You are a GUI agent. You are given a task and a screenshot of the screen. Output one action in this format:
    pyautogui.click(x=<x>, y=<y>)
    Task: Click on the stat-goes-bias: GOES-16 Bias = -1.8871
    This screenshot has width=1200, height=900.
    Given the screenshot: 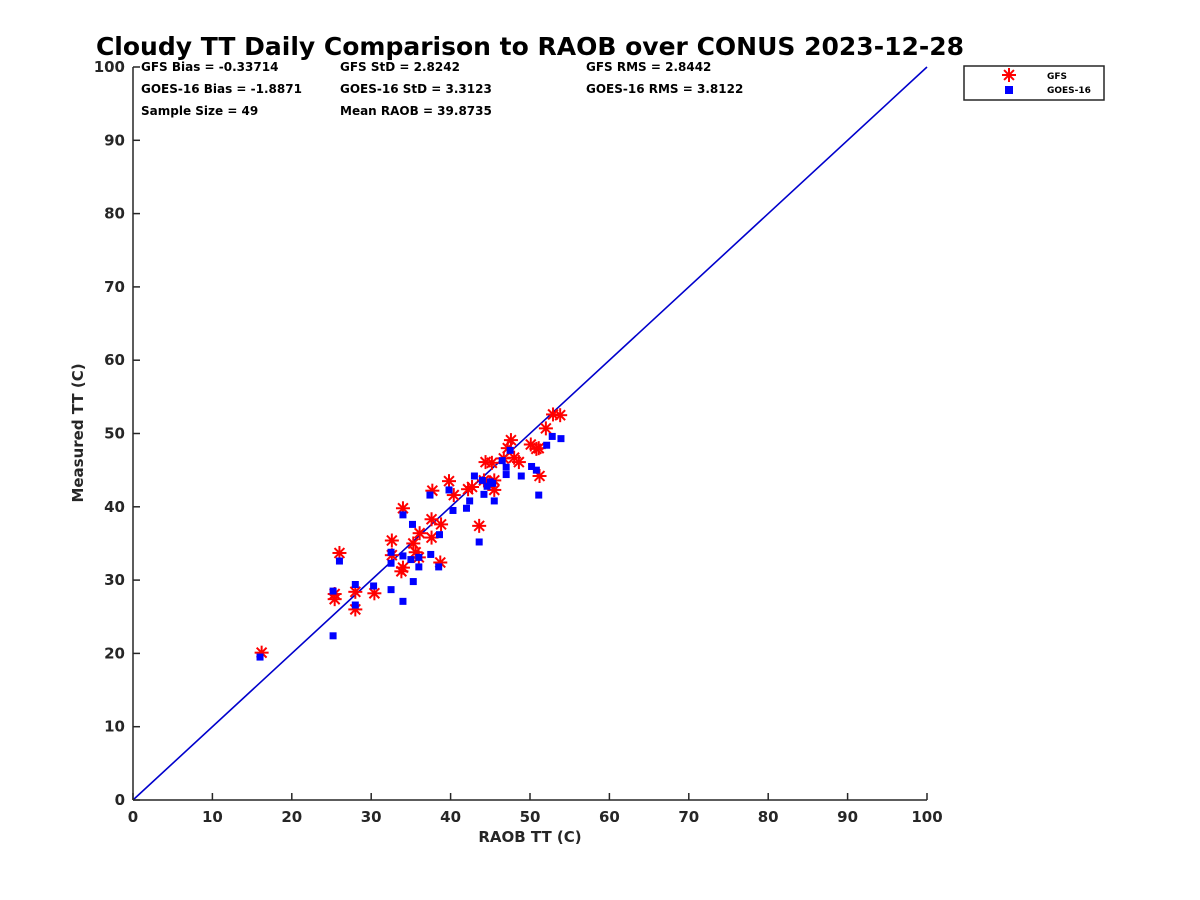 What is the action you would take?
    pyautogui.click(x=221, y=89)
    